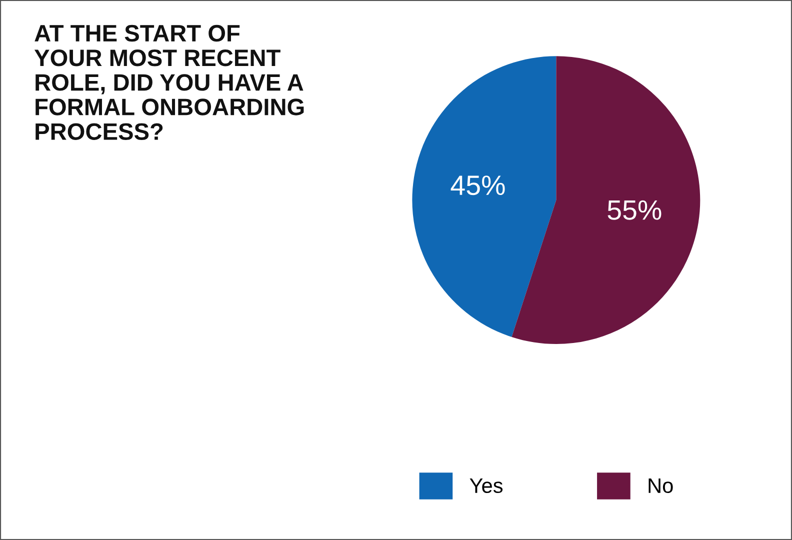 Image resolution: width=792 pixels, height=540 pixels. Describe the element at coordinates (477, 186) in the screenshot. I see `data-label: 45%` at that location.